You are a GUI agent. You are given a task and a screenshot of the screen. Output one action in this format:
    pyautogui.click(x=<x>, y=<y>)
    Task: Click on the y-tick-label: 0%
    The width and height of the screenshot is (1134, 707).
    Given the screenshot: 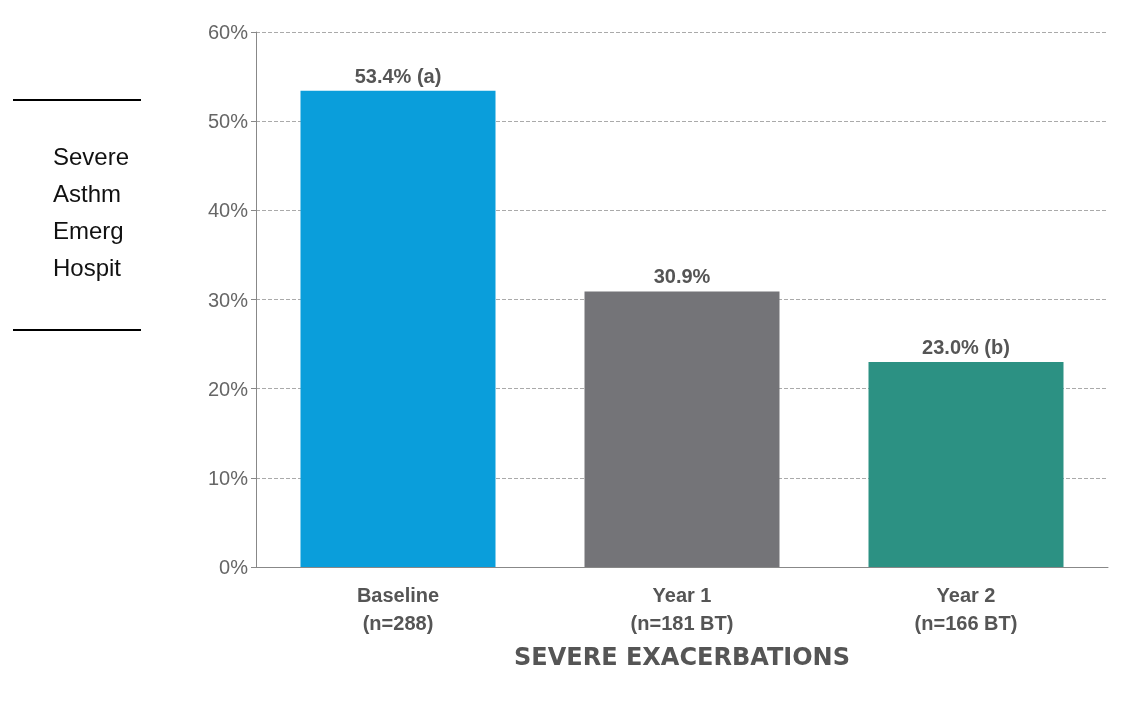 What is the action you would take?
    pyautogui.click(x=234, y=567)
    